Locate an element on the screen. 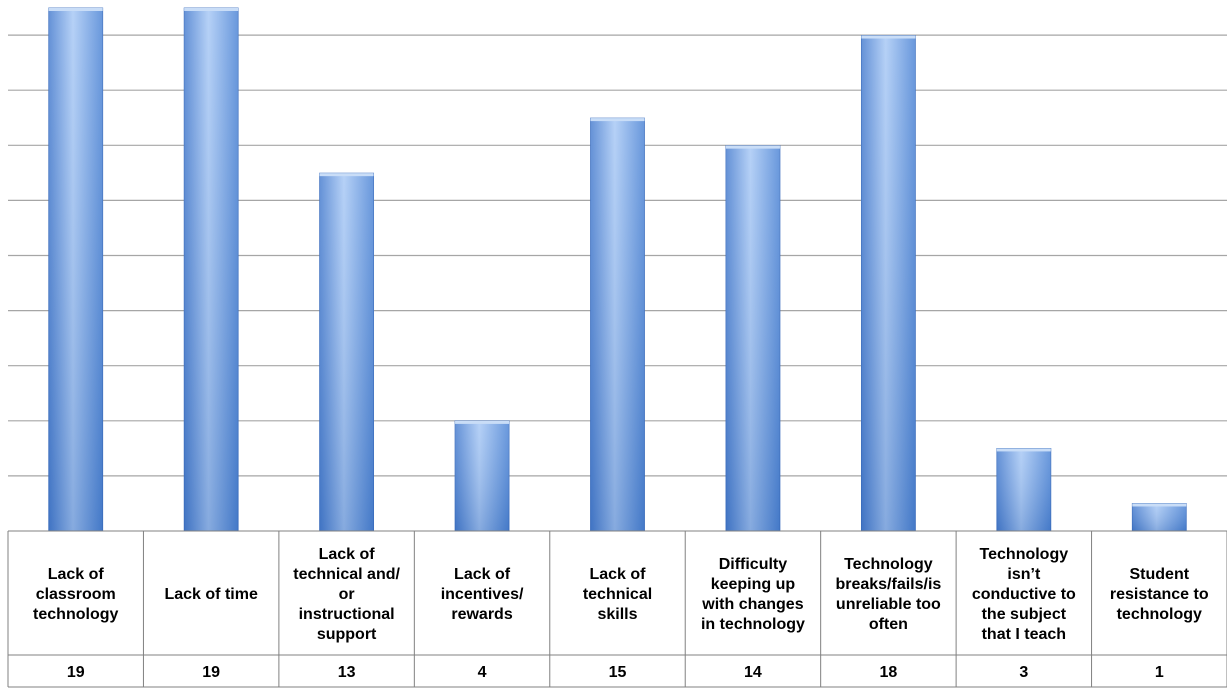 The width and height of the screenshot is (1227, 690). category-label-line: Lack of time is located at coordinates (210, 594).